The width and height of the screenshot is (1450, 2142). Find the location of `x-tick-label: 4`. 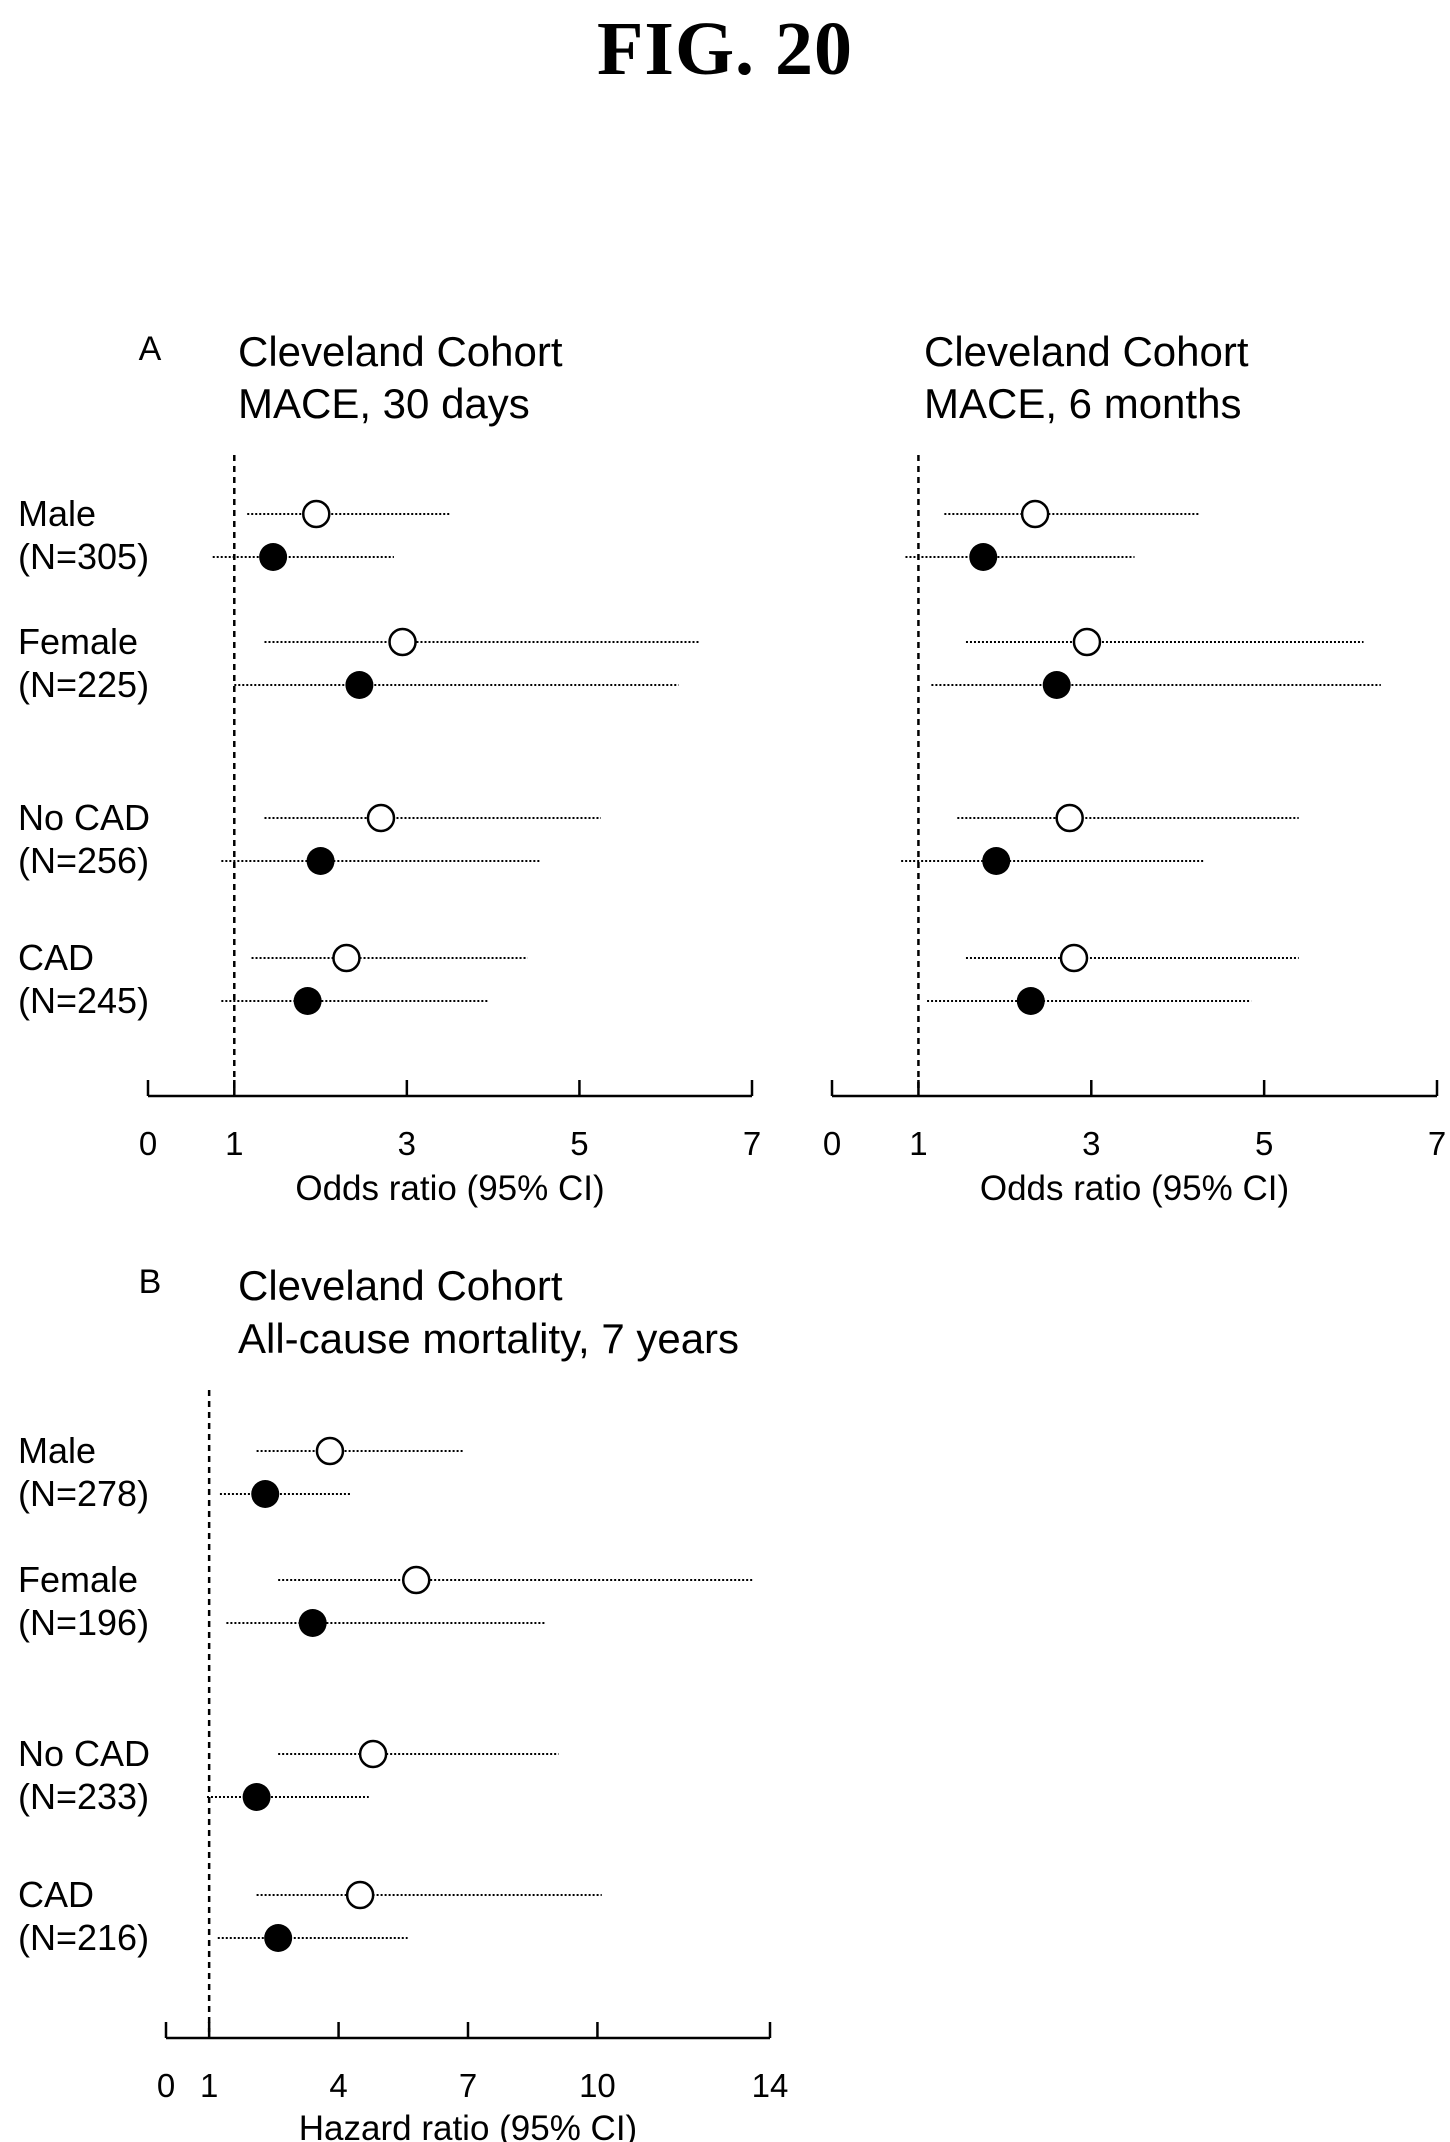

x-tick-label: 4 is located at coordinates (338, 2085).